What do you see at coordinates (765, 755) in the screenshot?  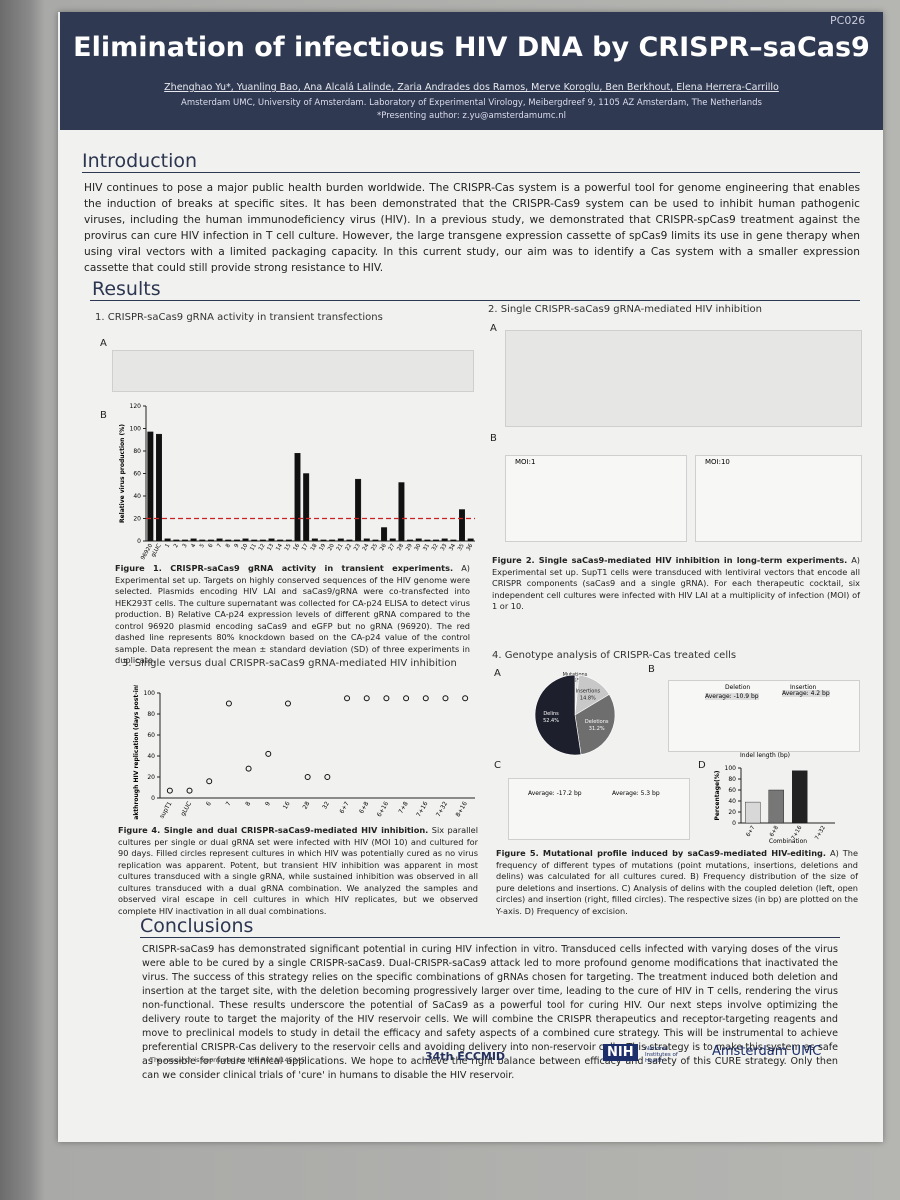 I see `axis-label: Indel length (bp)` at bounding box center [765, 755].